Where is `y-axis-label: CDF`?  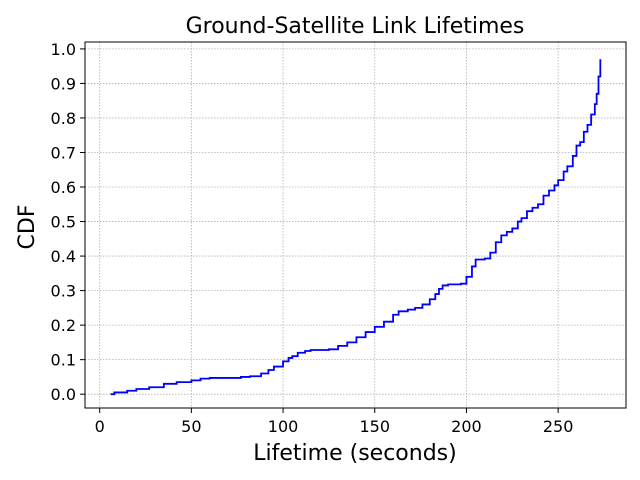
y-axis-label: CDF is located at coordinates (27, 227).